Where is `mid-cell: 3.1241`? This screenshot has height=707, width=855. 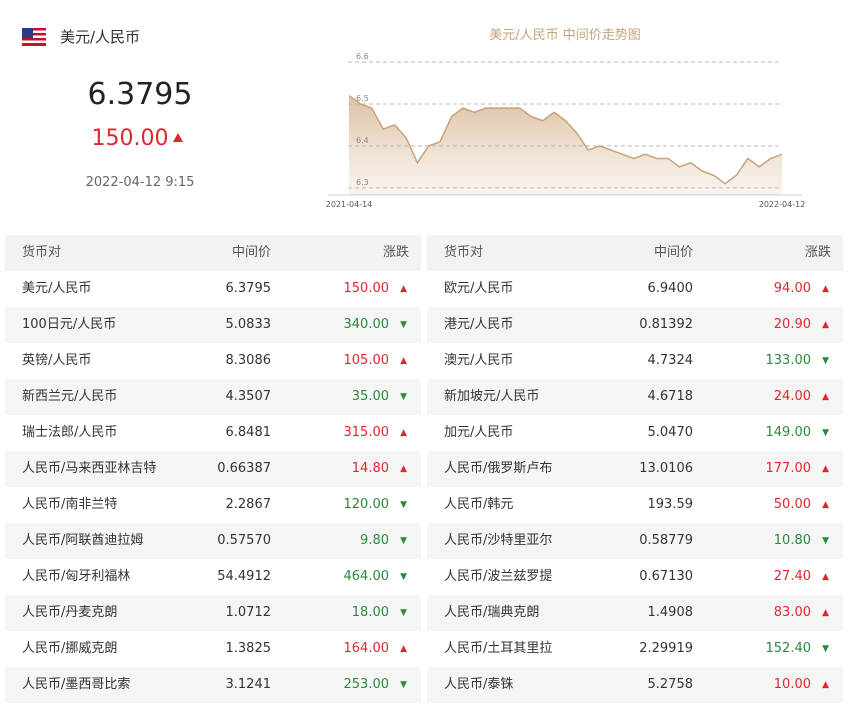 mid-cell: 3.1241 is located at coordinates (248, 684).